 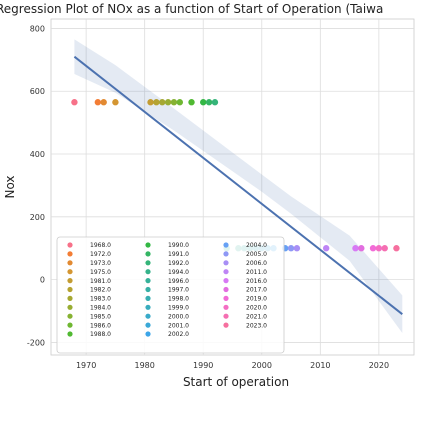 What do you see at coordinates (36, 342) in the screenshot?
I see `y-tick-label: -200` at bounding box center [36, 342].